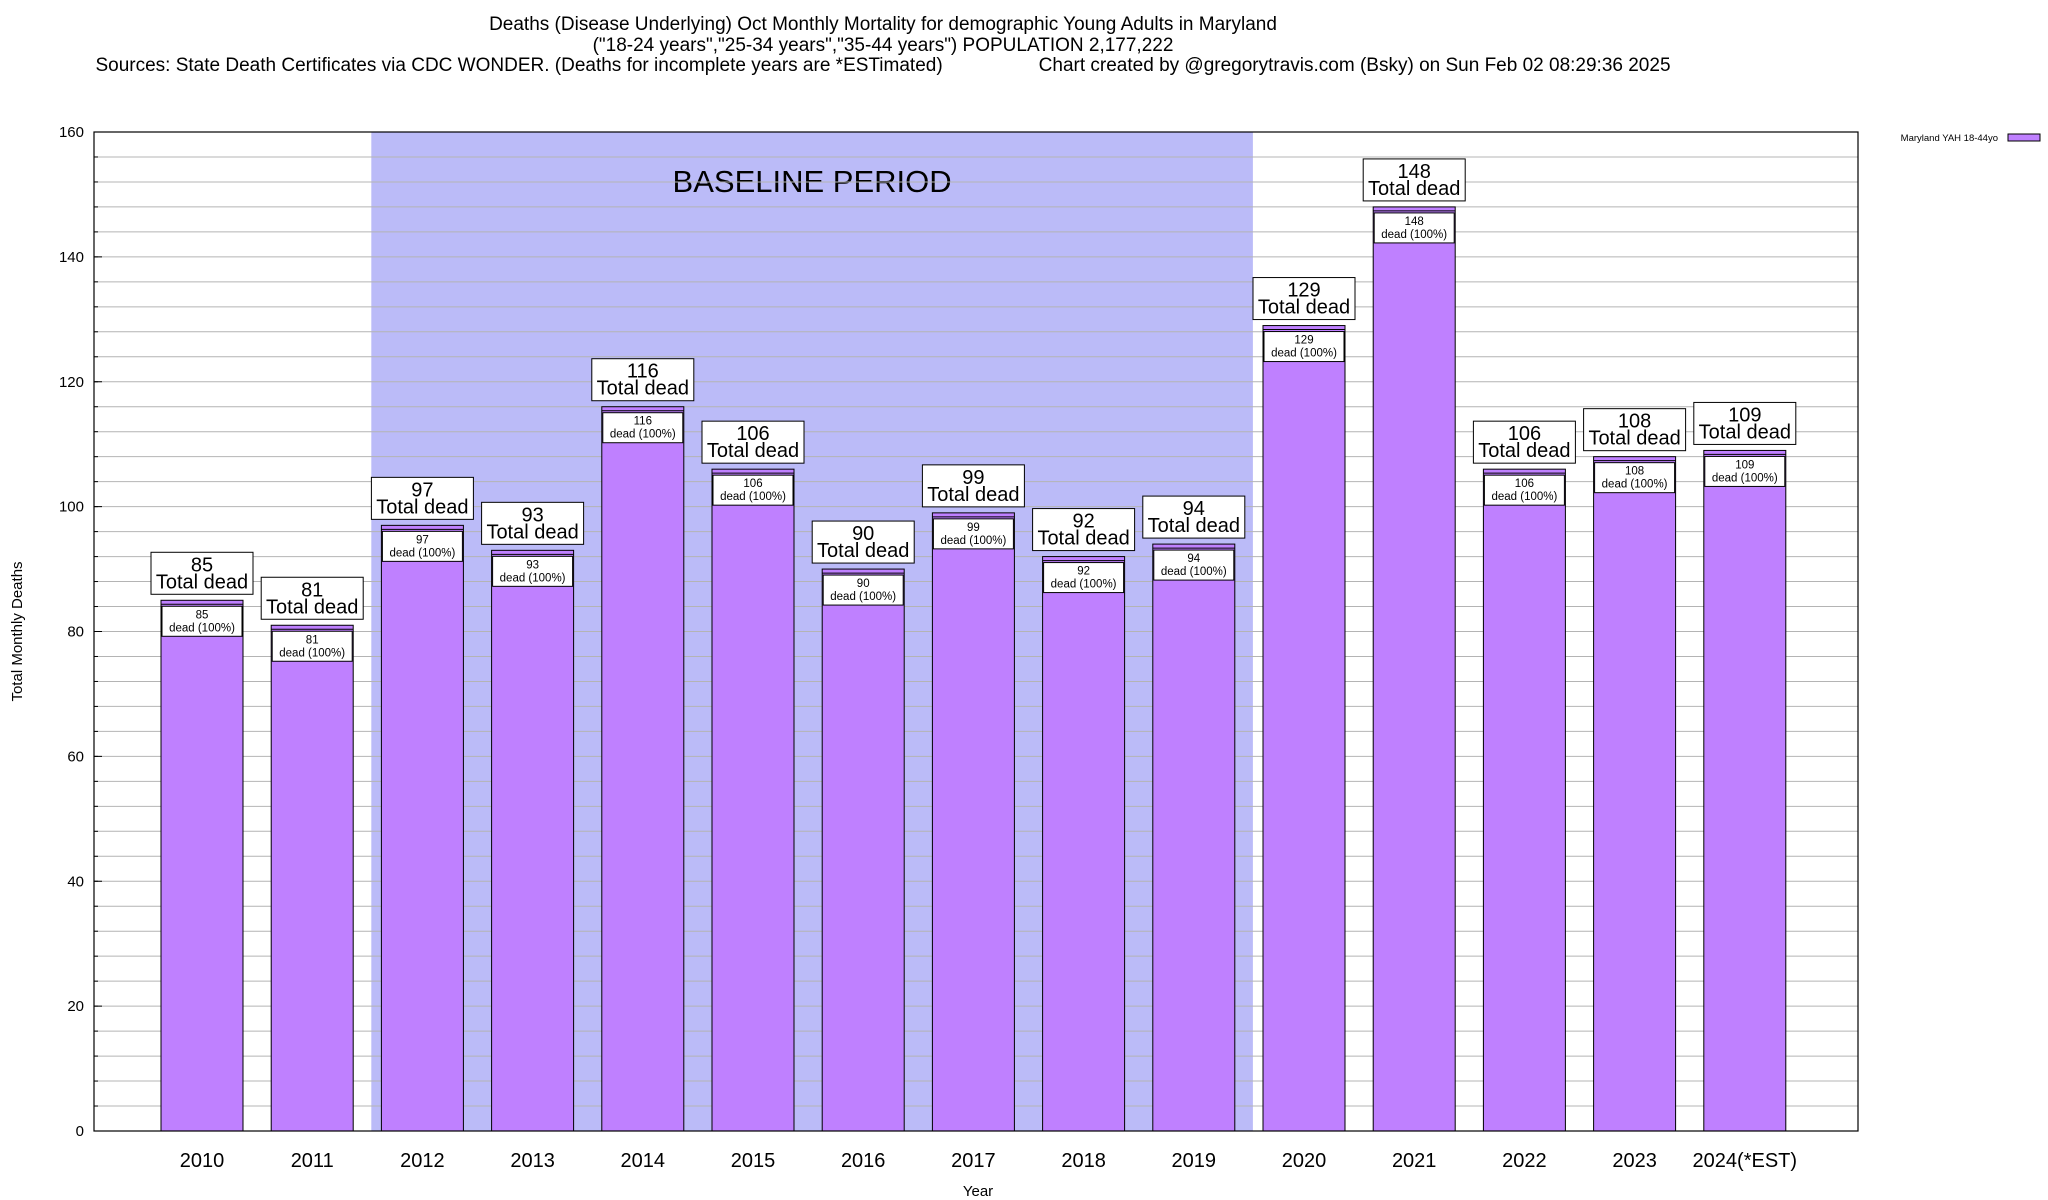  I want to click on inner-value-label: 109, so click(1744, 465).